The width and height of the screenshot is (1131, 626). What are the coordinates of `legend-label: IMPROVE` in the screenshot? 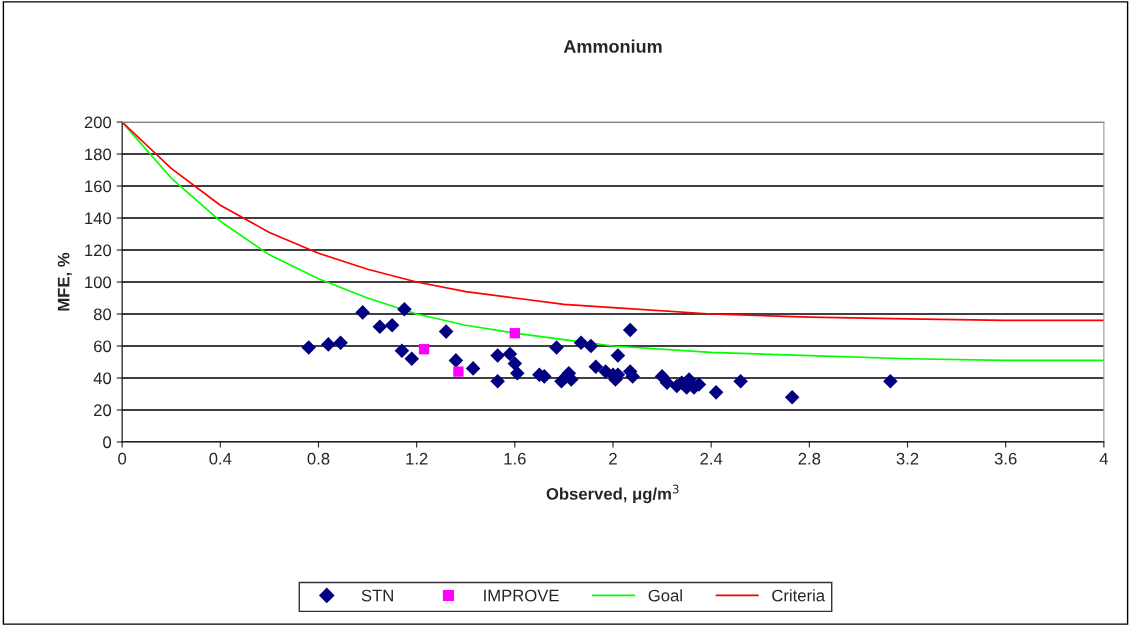 It's located at (521, 595).